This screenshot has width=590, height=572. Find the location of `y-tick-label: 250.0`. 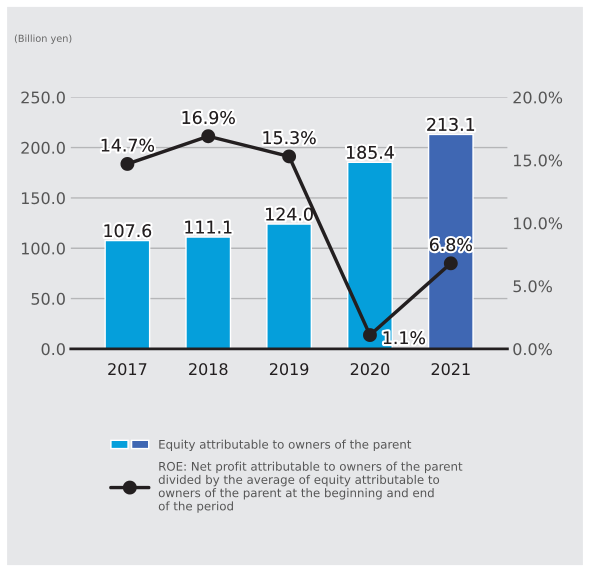

y-tick-label: 250.0 is located at coordinates (43, 97).